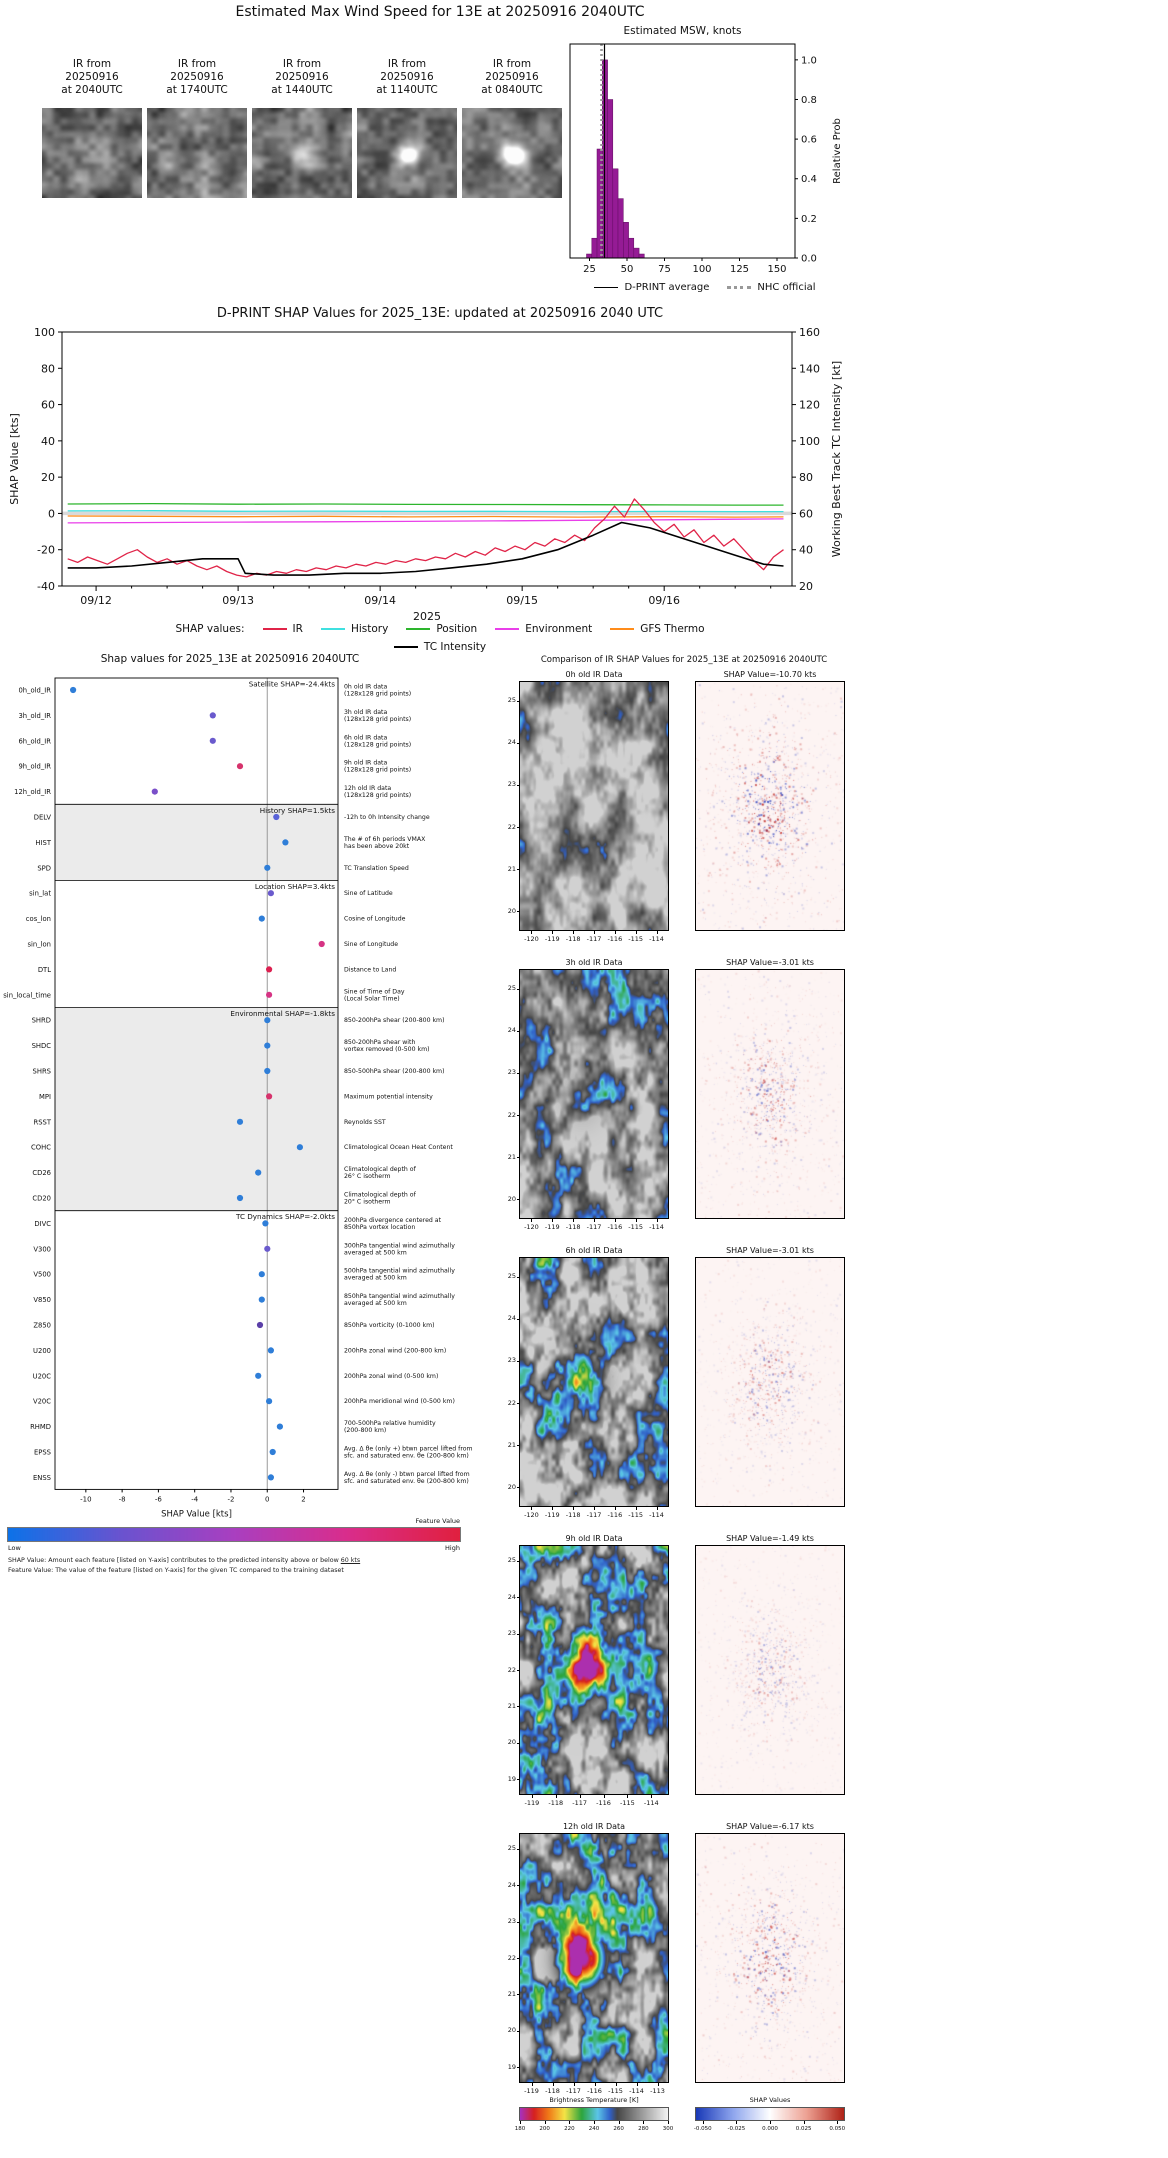 This screenshot has width=1168, height=2158. Describe the element at coordinates (395, 1350) in the screenshot. I see `feature-desc-u200-0: 200hPa zonal wind (200-800 km)` at that location.